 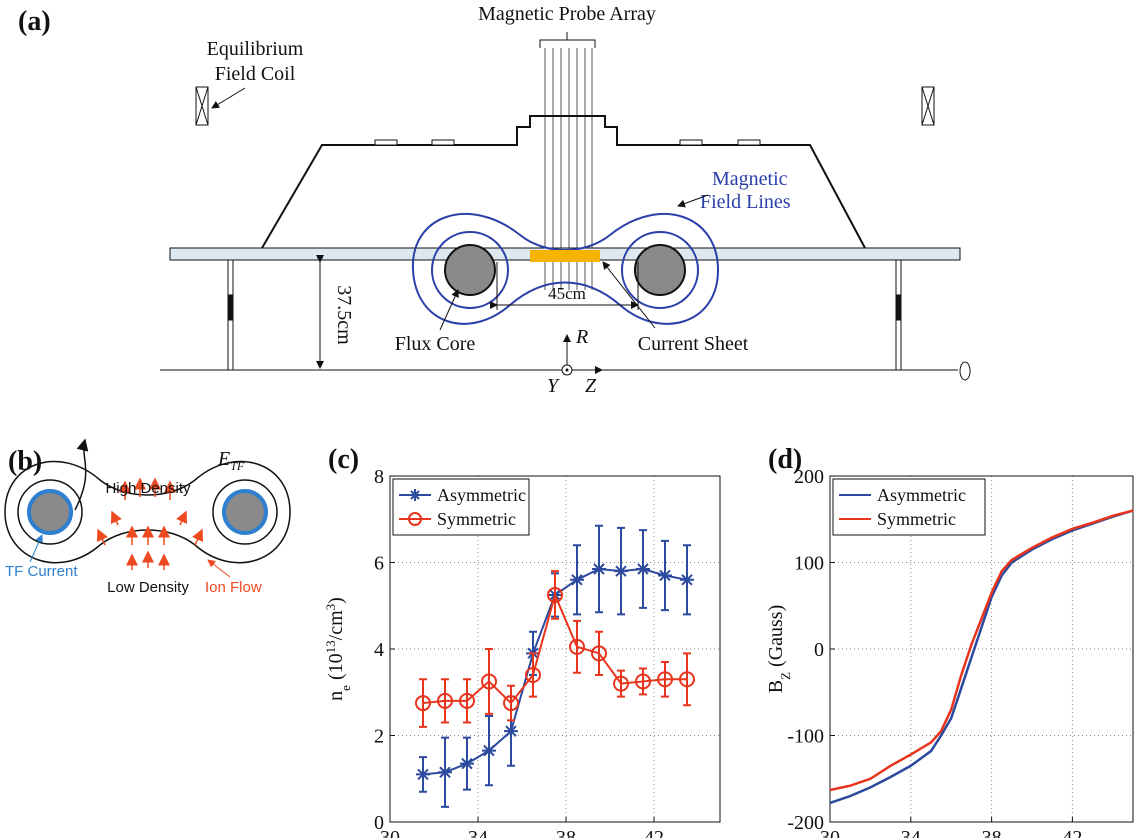 I want to click on e-label: ETF, so click(x=231, y=460).